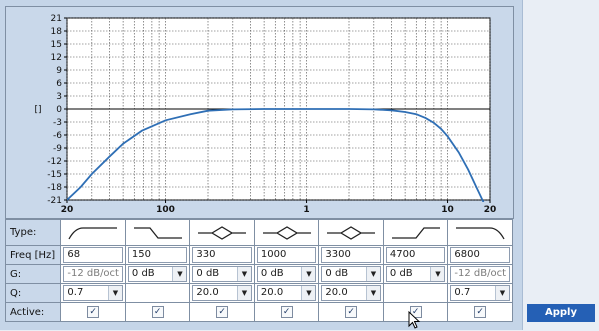 The width and height of the screenshot is (599, 331). I want to click on q-row: Q: 0.7 ▼ 20.0 ▼ 20.0 ▼ 20.0 ▼ 0.7 ▼, so click(258, 293).